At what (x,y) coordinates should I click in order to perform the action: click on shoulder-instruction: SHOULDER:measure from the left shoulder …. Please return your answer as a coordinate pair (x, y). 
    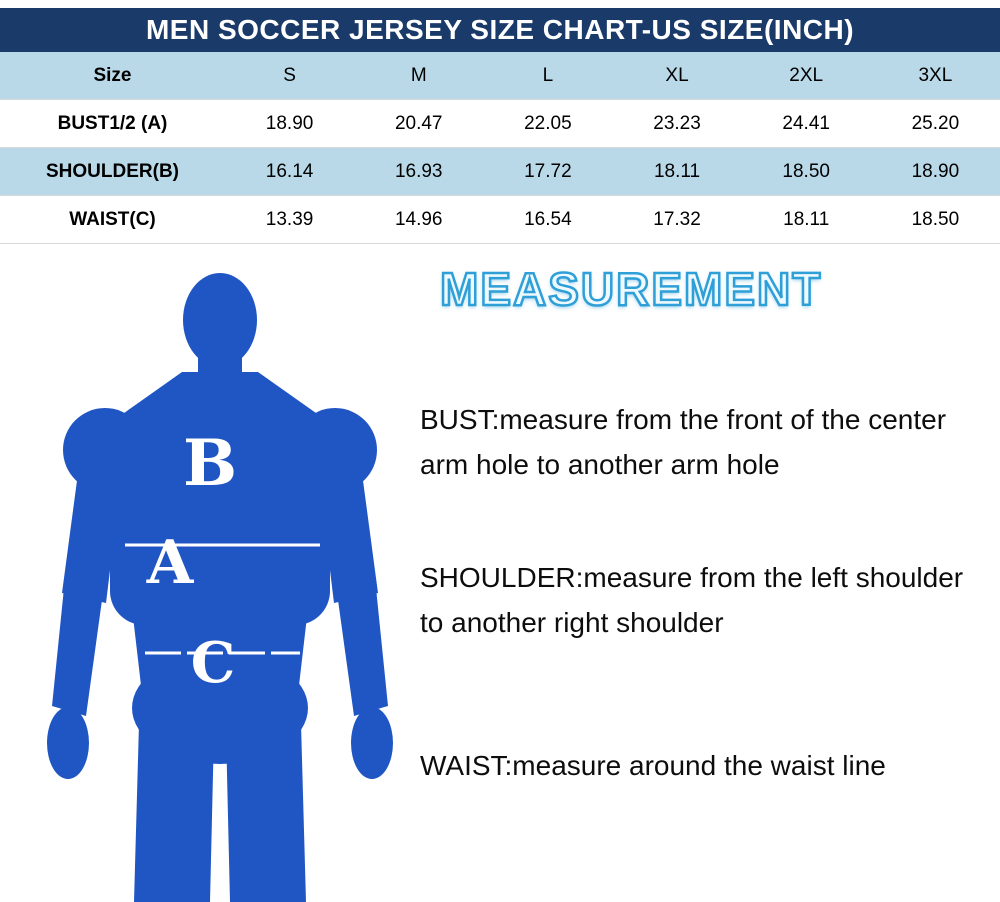
    Looking at the image, I should click on (692, 600).